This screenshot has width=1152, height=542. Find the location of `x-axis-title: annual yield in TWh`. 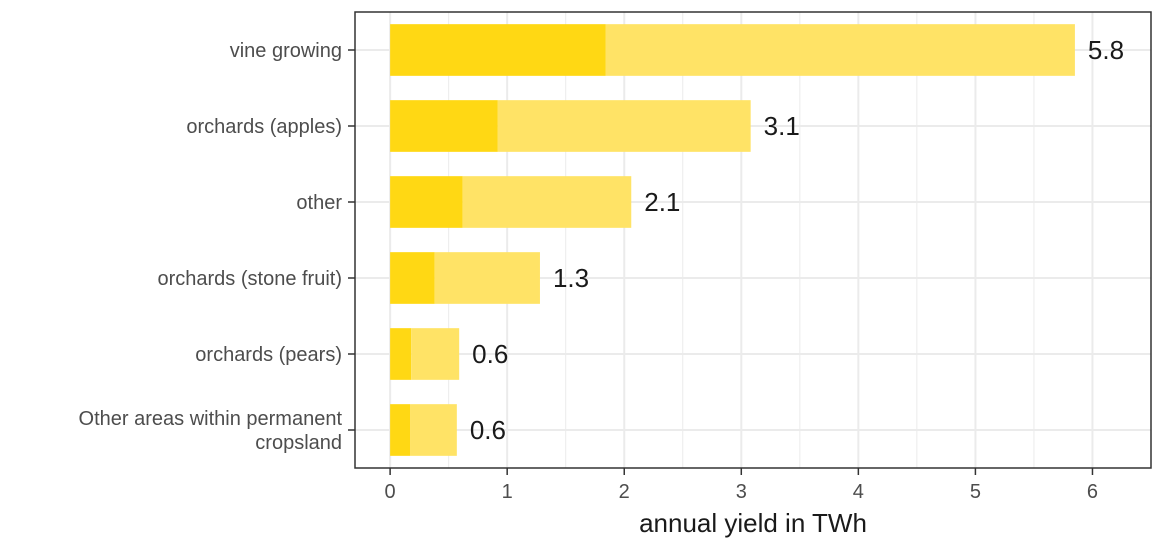

x-axis-title: annual yield in TWh is located at coordinates (753, 523).